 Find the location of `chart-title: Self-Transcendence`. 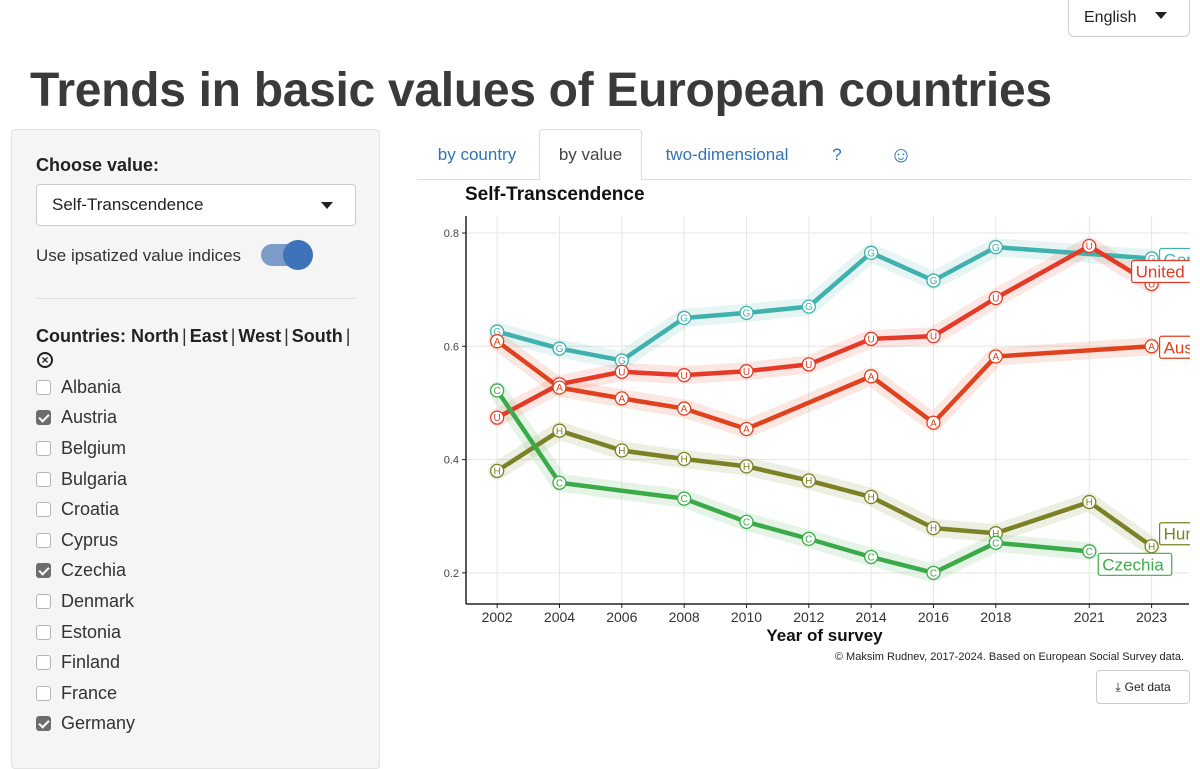

chart-title: Self-Transcendence is located at coordinates (555, 194).